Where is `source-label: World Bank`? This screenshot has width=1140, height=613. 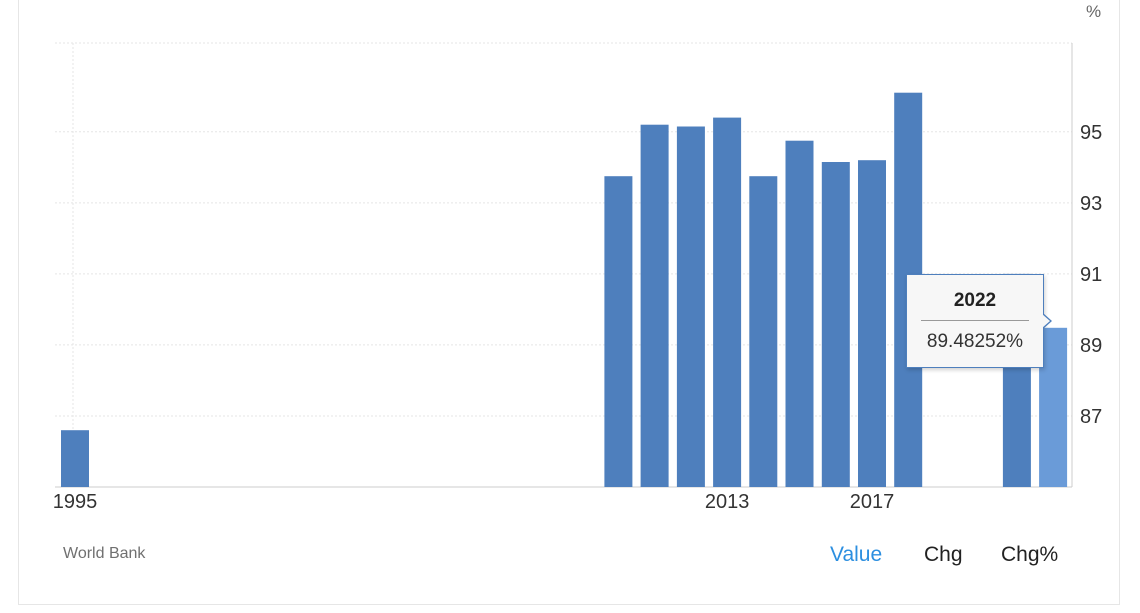 source-label: World Bank is located at coordinates (104, 553).